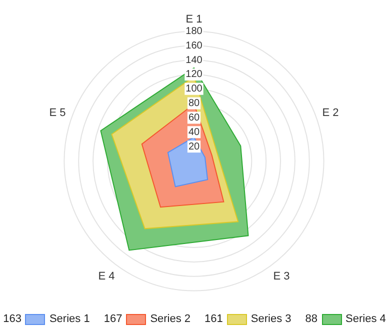 The image size is (389, 333). Describe the element at coordinates (366, 319) in the screenshot. I see `legend-label: Series 4` at that location.